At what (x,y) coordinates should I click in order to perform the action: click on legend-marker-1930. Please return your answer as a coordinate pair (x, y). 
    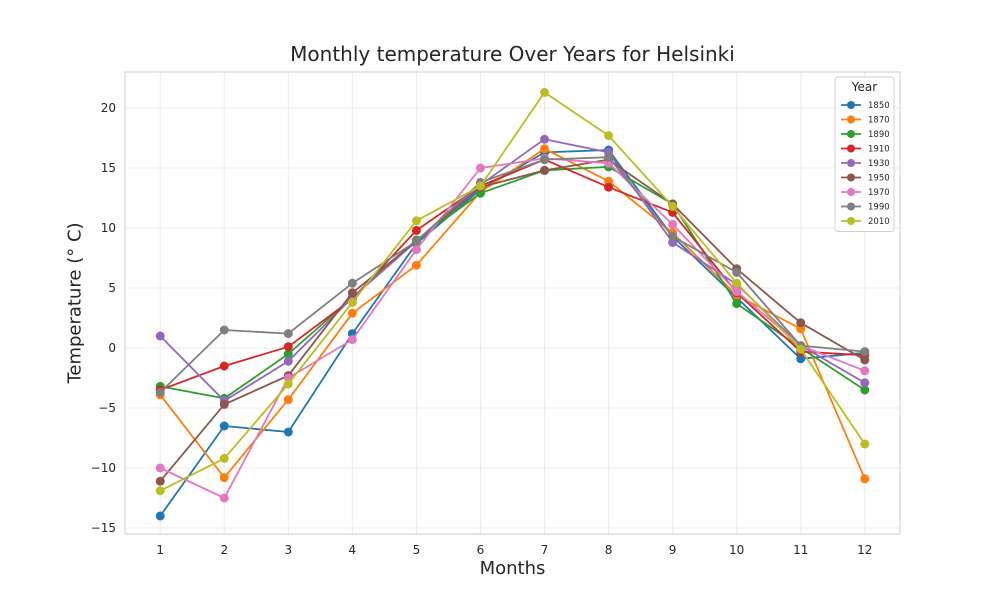
    Looking at the image, I should click on (851, 163).